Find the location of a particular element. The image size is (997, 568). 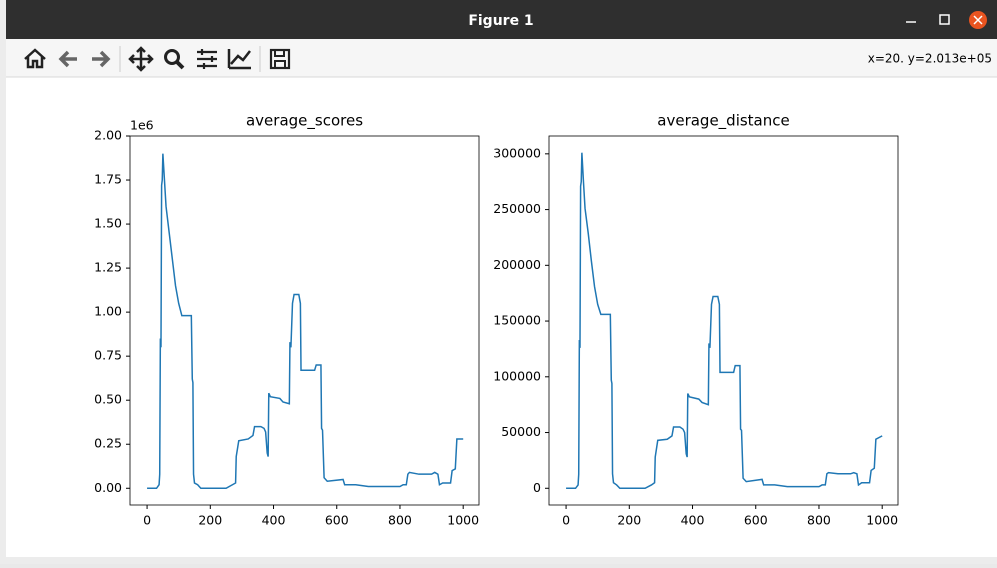

y-tick-label: 0.25 is located at coordinates (108, 443).